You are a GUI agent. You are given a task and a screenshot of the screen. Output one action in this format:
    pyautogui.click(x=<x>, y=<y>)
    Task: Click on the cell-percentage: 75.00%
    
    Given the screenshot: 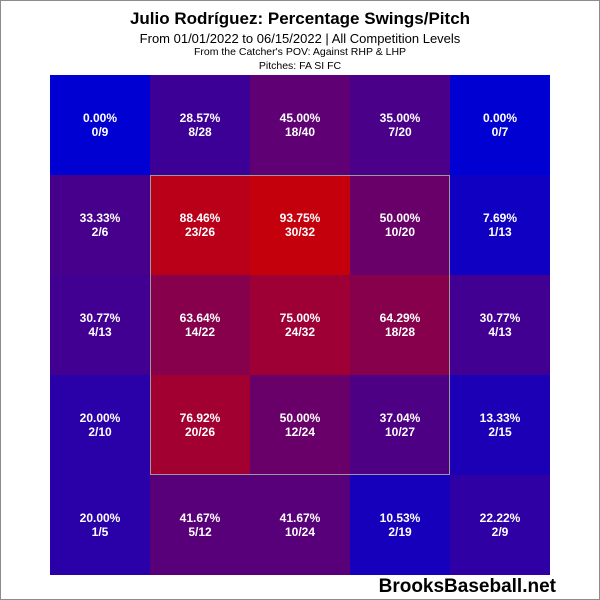 What is the action you would take?
    pyautogui.click(x=300, y=318)
    